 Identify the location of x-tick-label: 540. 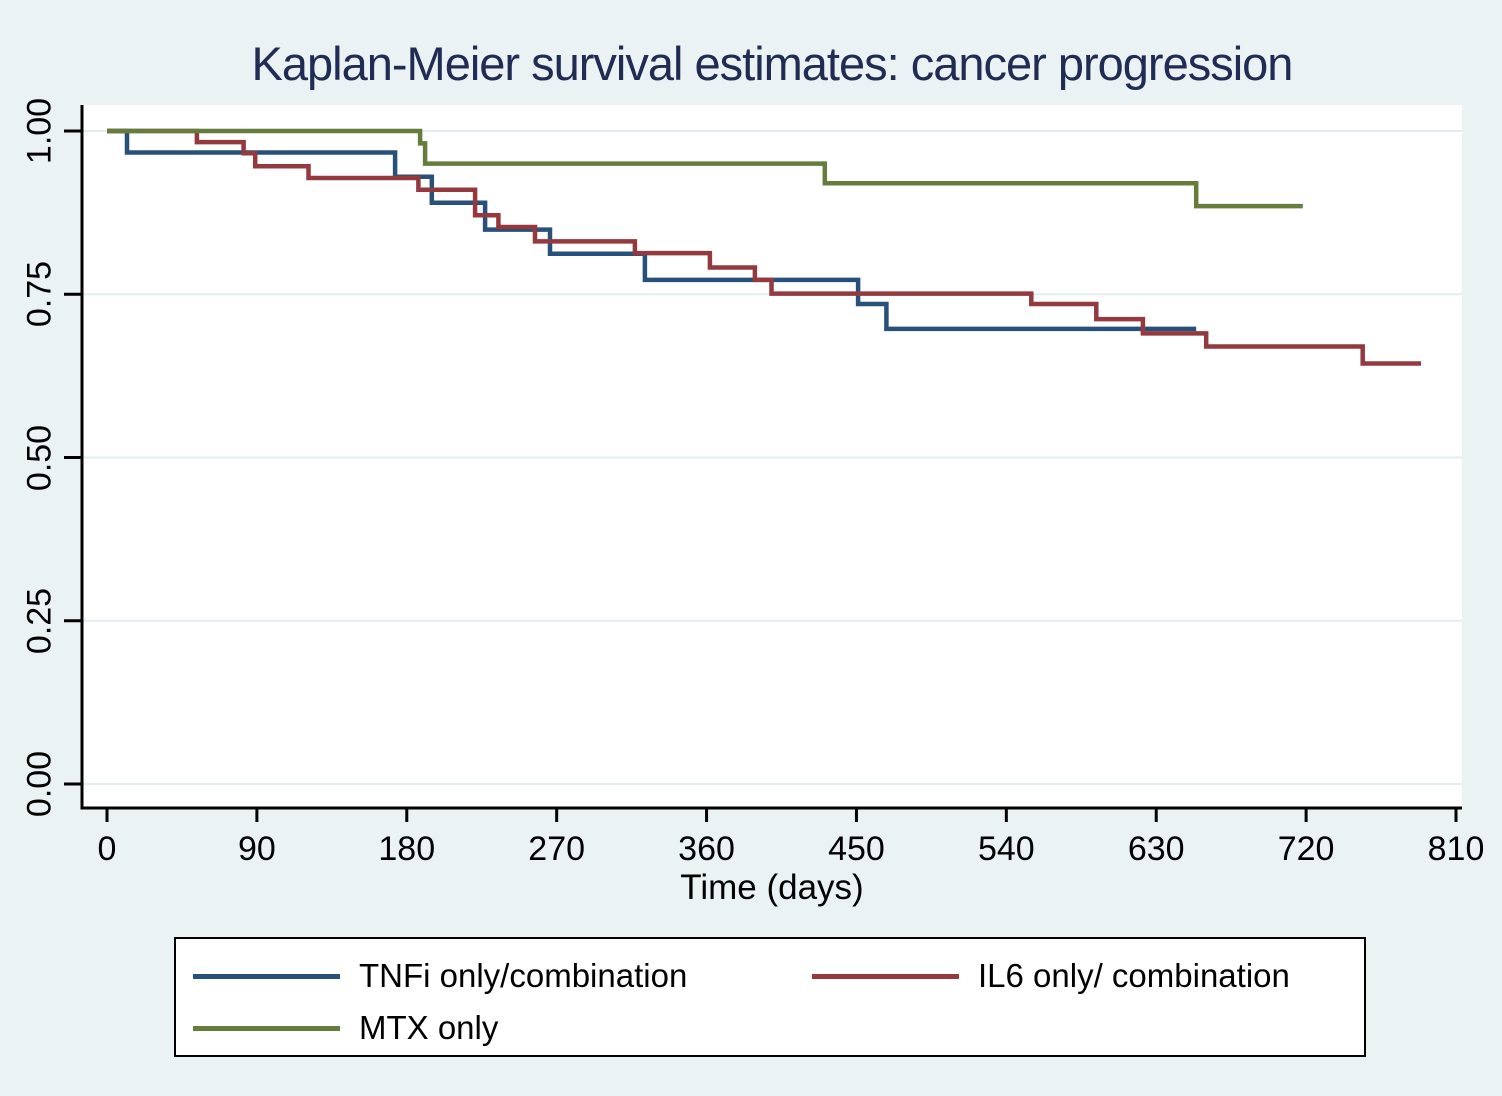
(1006, 849).